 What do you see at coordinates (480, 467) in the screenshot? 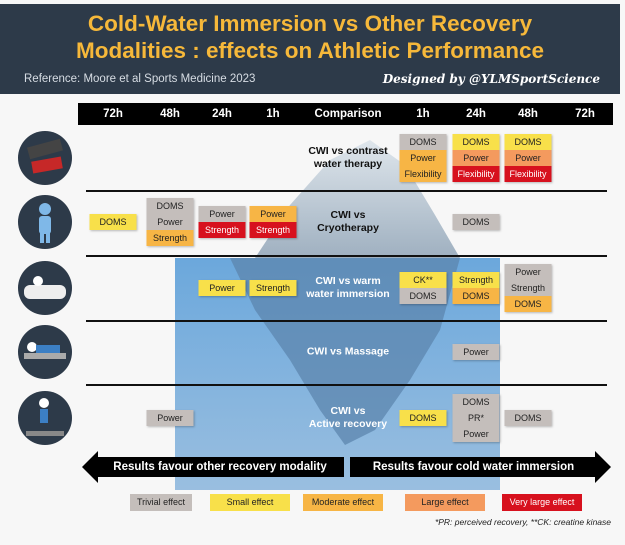
I see `arrow-favour-cwi: Results favour cold water immersion` at bounding box center [480, 467].